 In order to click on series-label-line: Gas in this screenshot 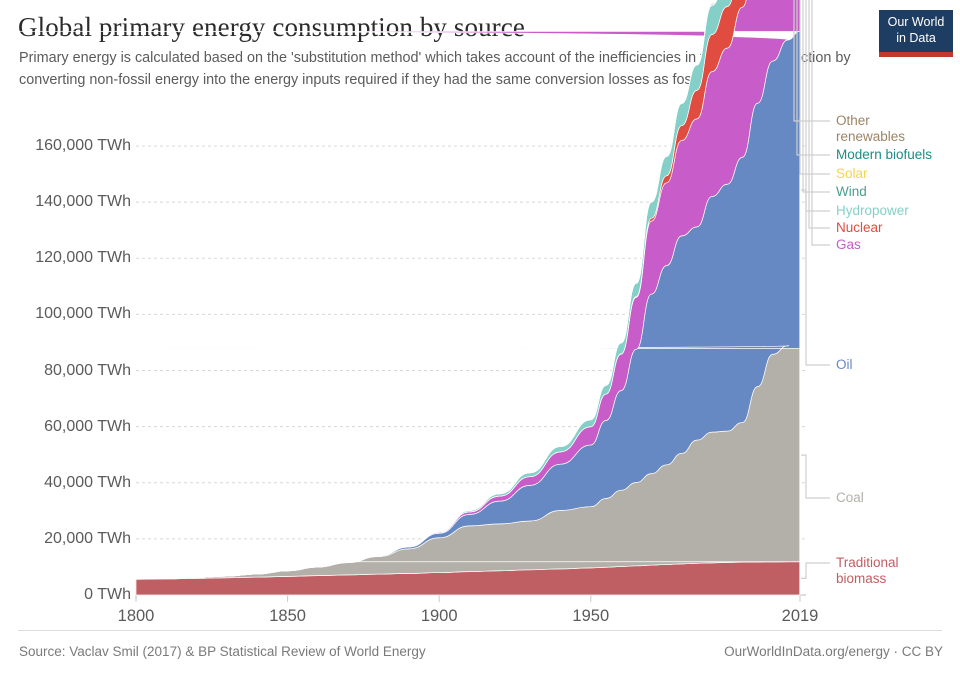, I will do `click(848, 244)`.